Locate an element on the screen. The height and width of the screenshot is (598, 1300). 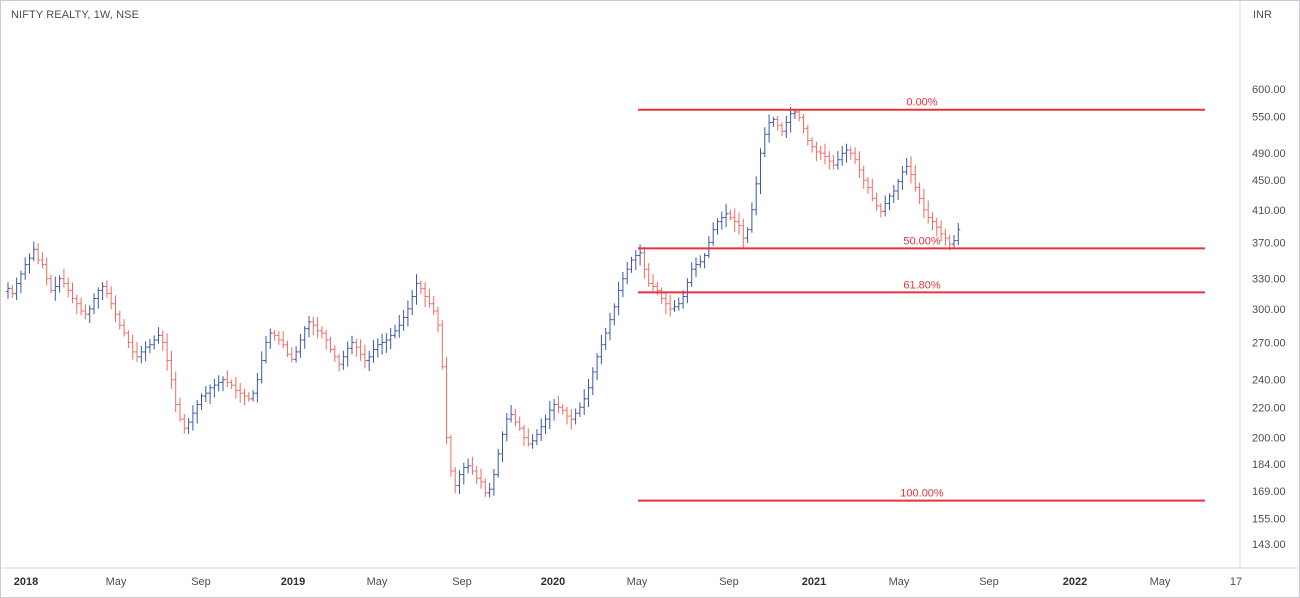
time-tick-label: 2018 is located at coordinates (26, 582).